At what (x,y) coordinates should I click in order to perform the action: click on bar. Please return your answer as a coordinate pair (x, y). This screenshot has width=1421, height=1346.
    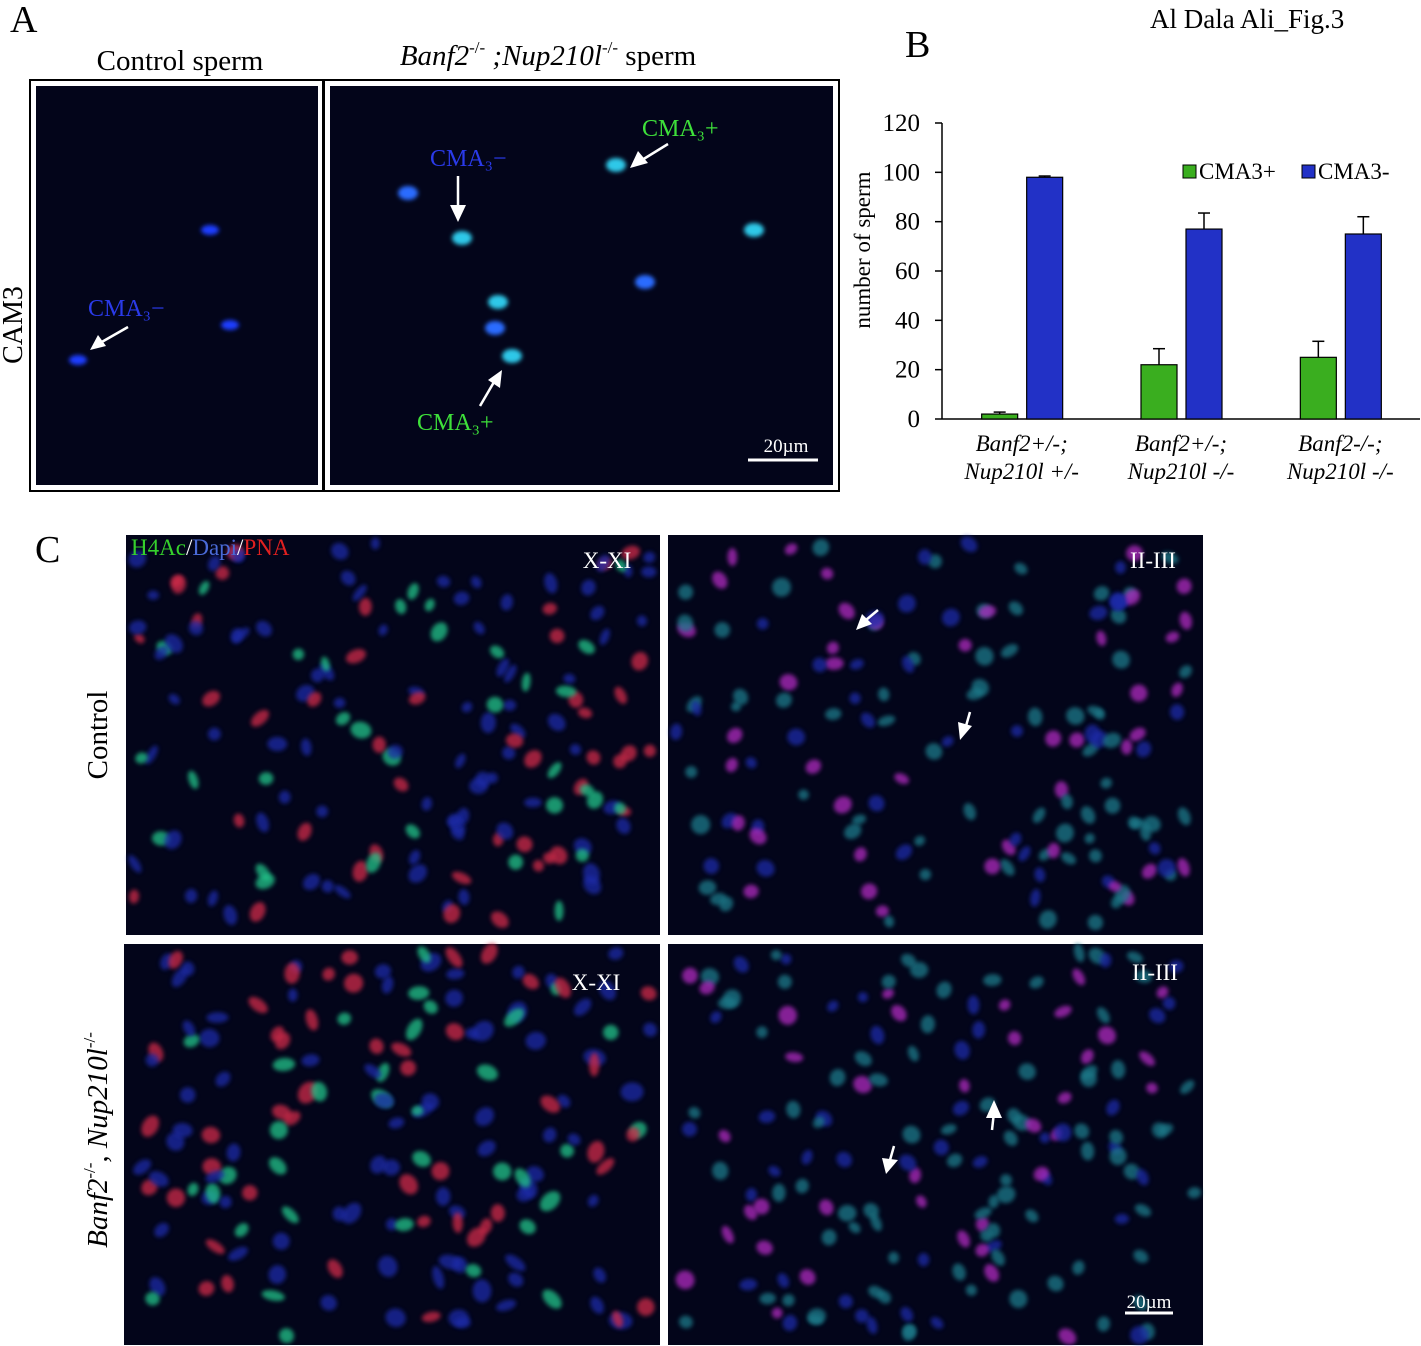
    Looking at the image, I should click on (1000, 416).